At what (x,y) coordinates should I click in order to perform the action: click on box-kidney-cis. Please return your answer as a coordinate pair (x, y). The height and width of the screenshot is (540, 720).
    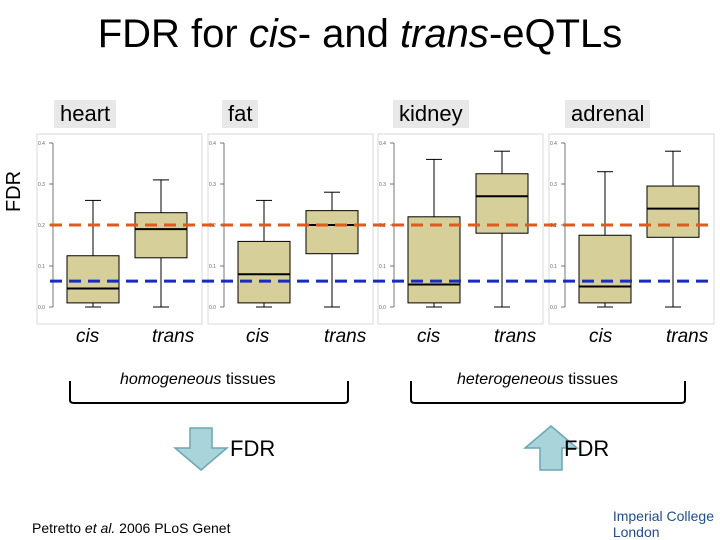
    Looking at the image, I should click on (434, 260).